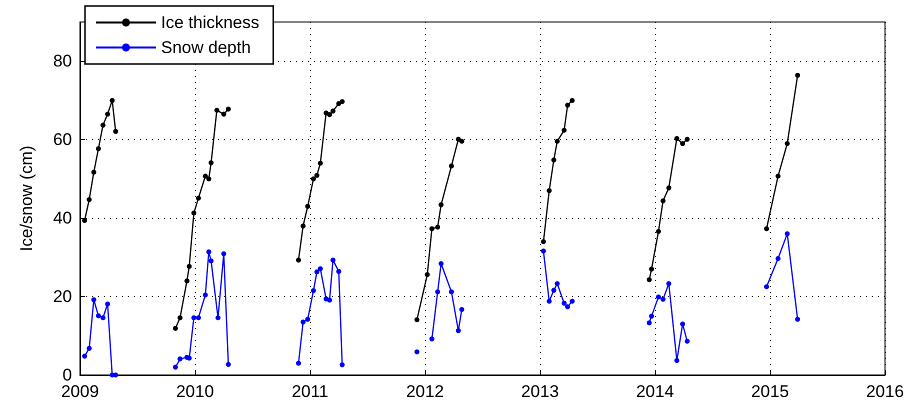 Image resolution: width=914 pixels, height=405 pixels. What do you see at coordinates (195, 391) in the screenshot?
I see `x-tick-label: 2010` at bounding box center [195, 391].